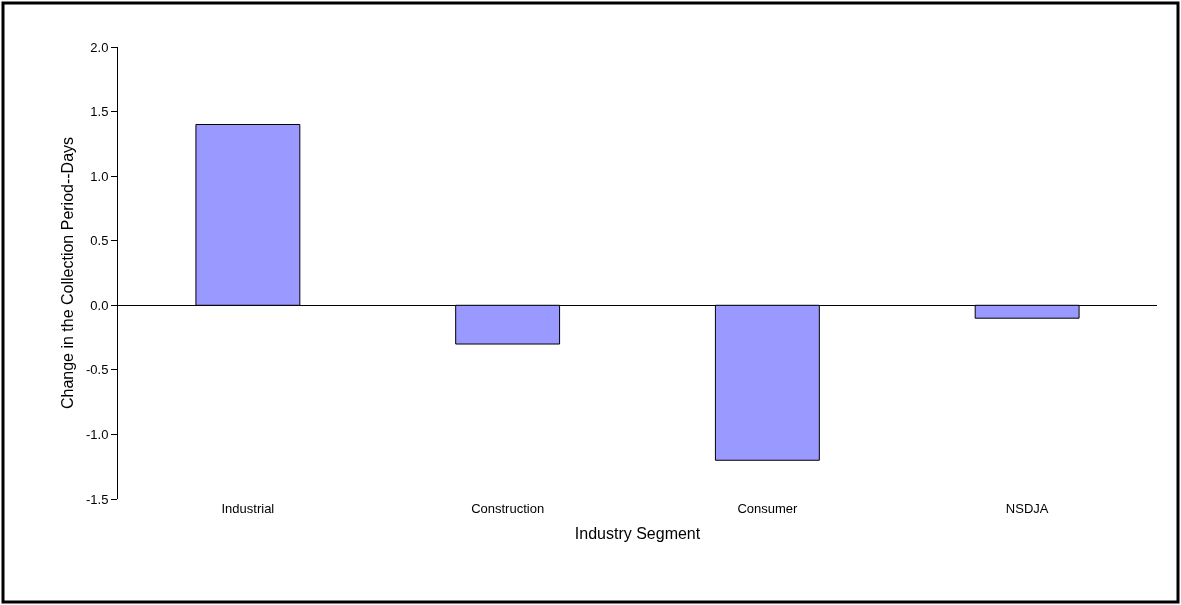  Describe the element at coordinates (768, 508) in the screenshot. I see `x-tick-label: Consumer` at that location.